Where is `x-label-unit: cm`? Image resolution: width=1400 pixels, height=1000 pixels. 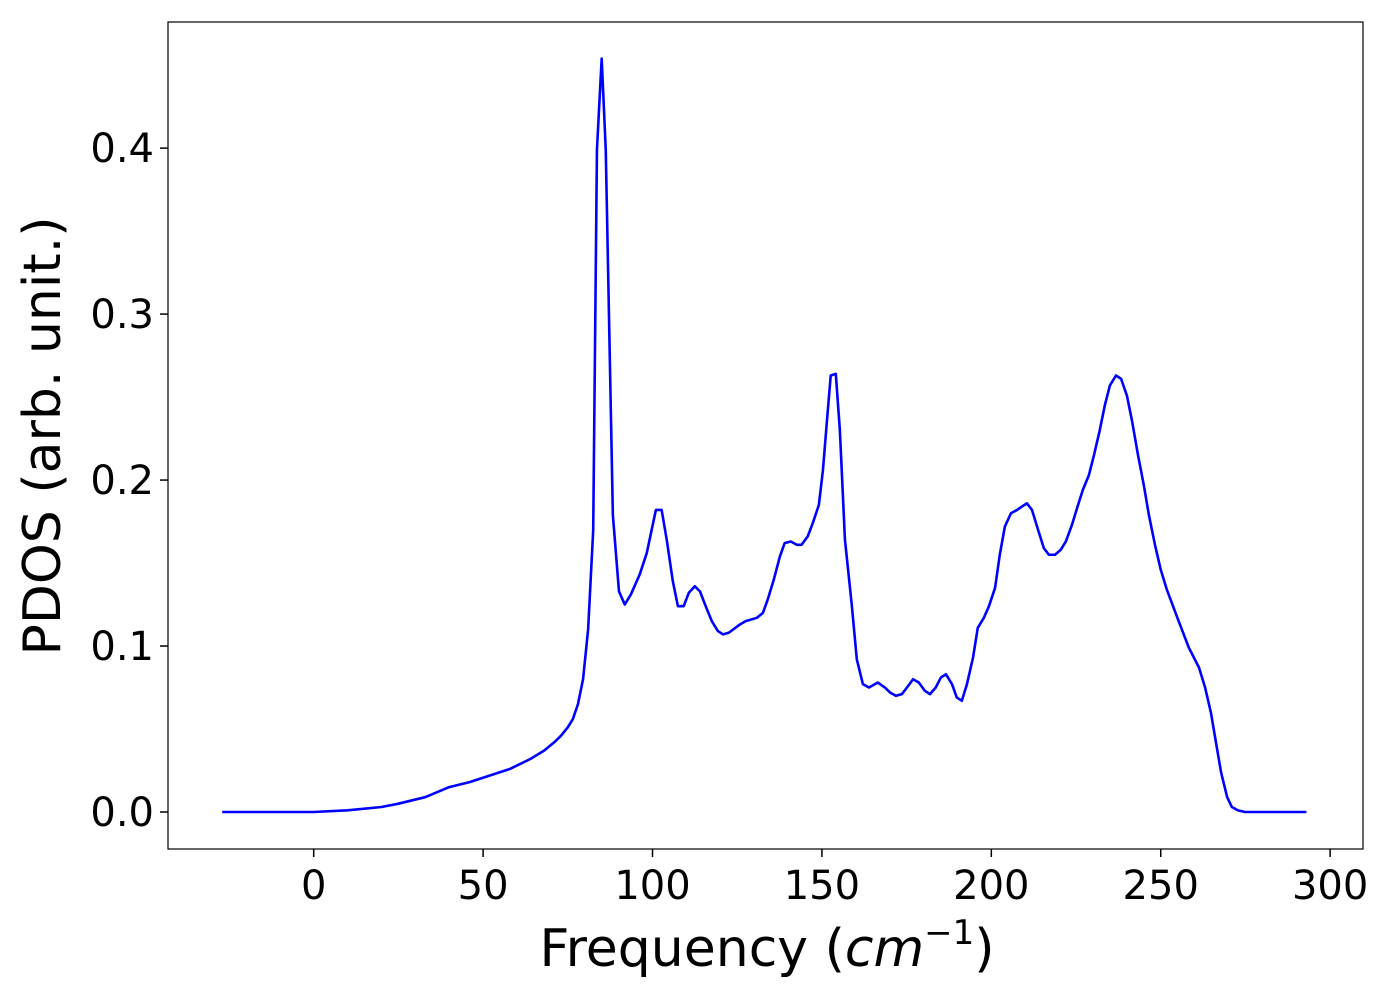 x-label-unit: cm is located at coordinates (884, 949).